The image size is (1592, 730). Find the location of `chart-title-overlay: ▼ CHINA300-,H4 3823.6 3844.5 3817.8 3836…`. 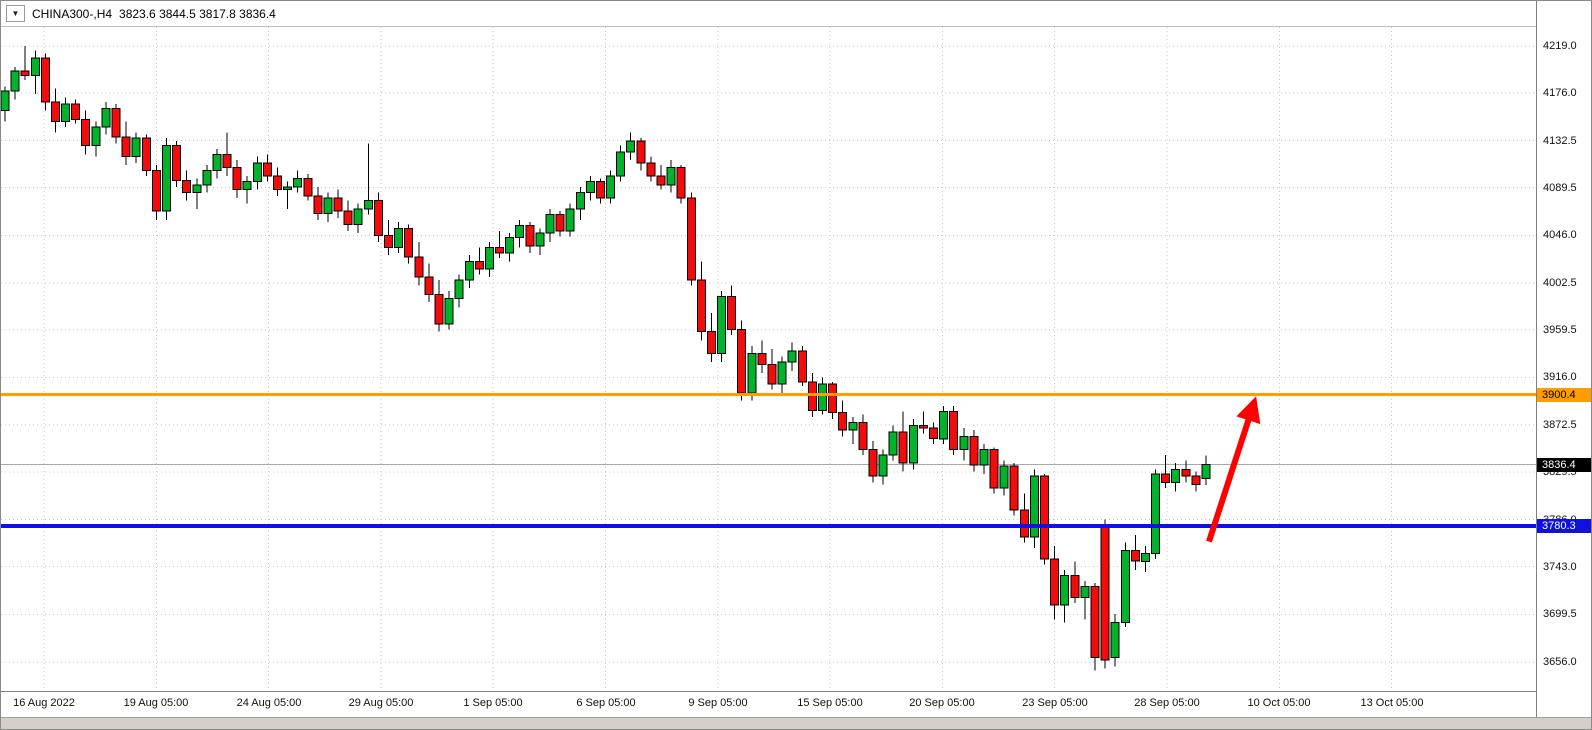

chart-title-overlay: ▼ CHINA300-,H4 3823.6 3844.5 3817.8 3836… is located at coordinates (768, 14).